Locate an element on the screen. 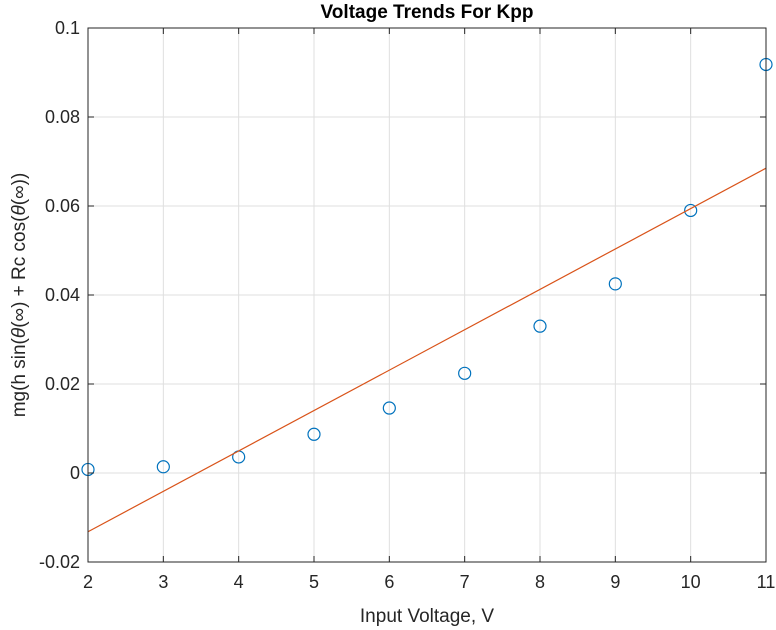 Image resolution: width=776 pixels, height=630 pixels. y-tick-label: 0.04 is located at coordinates (62, 295).